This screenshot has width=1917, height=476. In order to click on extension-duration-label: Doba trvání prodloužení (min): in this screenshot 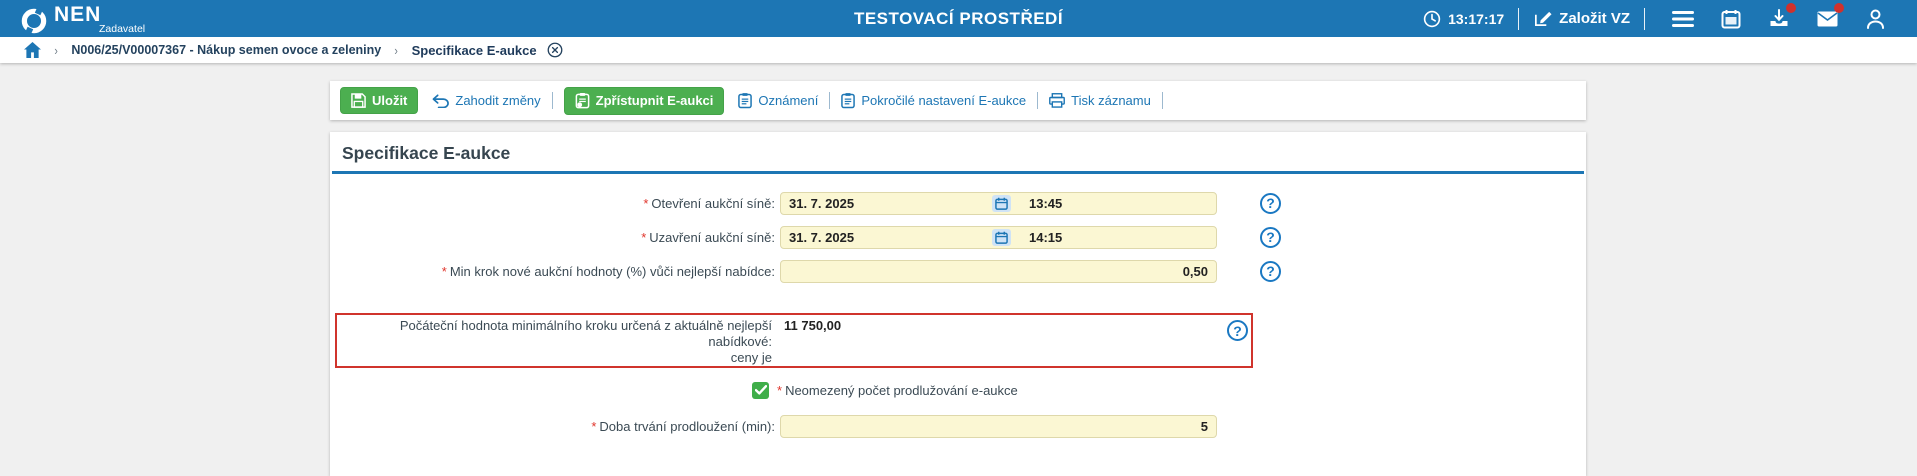, I will do `click(687, 426)`.